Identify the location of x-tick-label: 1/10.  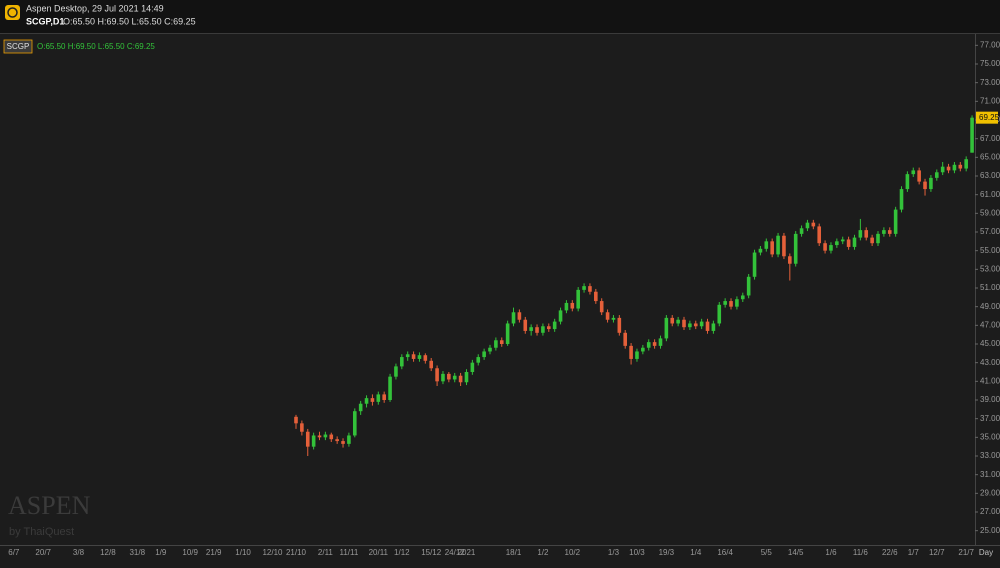
(243, 552).